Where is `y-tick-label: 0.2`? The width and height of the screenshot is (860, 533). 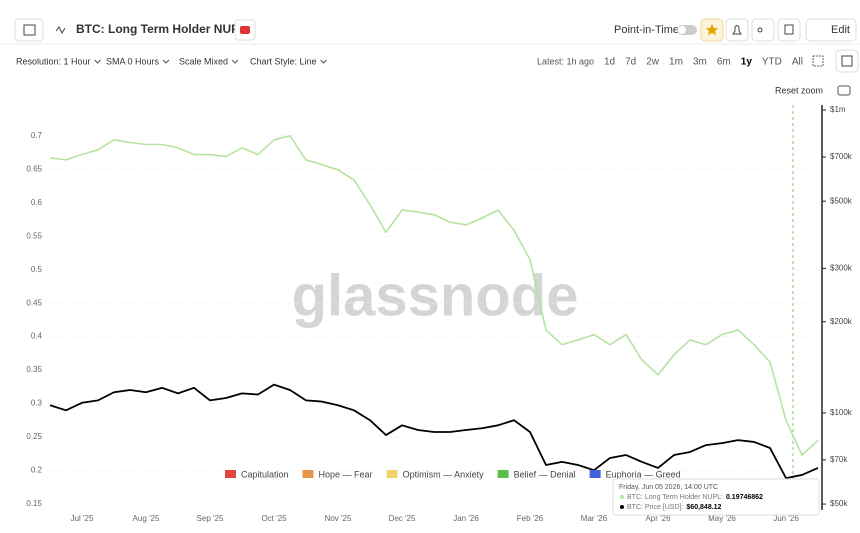 y-tick-label: 0.2 is located at coordinates (37, 470).